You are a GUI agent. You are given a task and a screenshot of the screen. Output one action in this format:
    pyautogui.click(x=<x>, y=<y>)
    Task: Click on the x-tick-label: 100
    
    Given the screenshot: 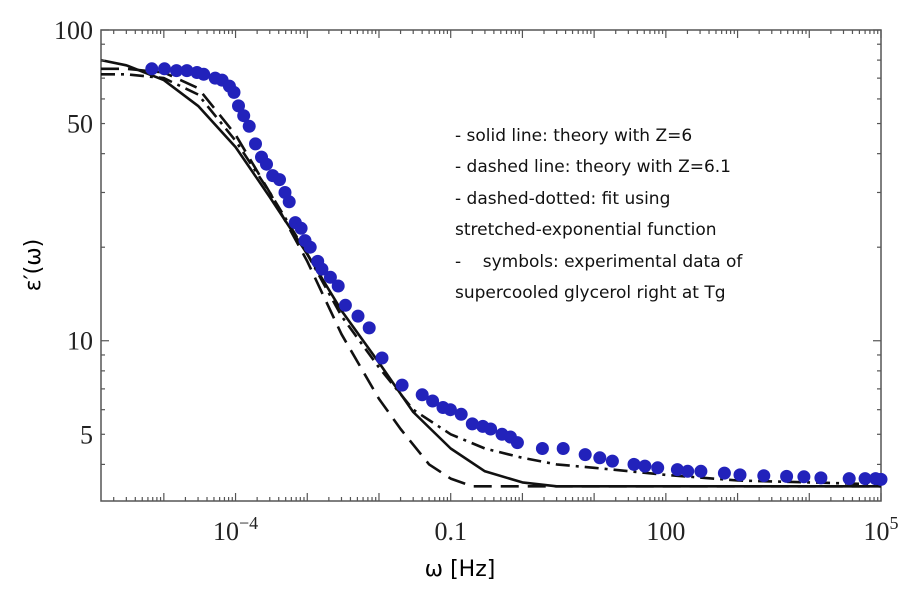 What is the action you would take?
    pyautogui.click(x=665, y=531)
    